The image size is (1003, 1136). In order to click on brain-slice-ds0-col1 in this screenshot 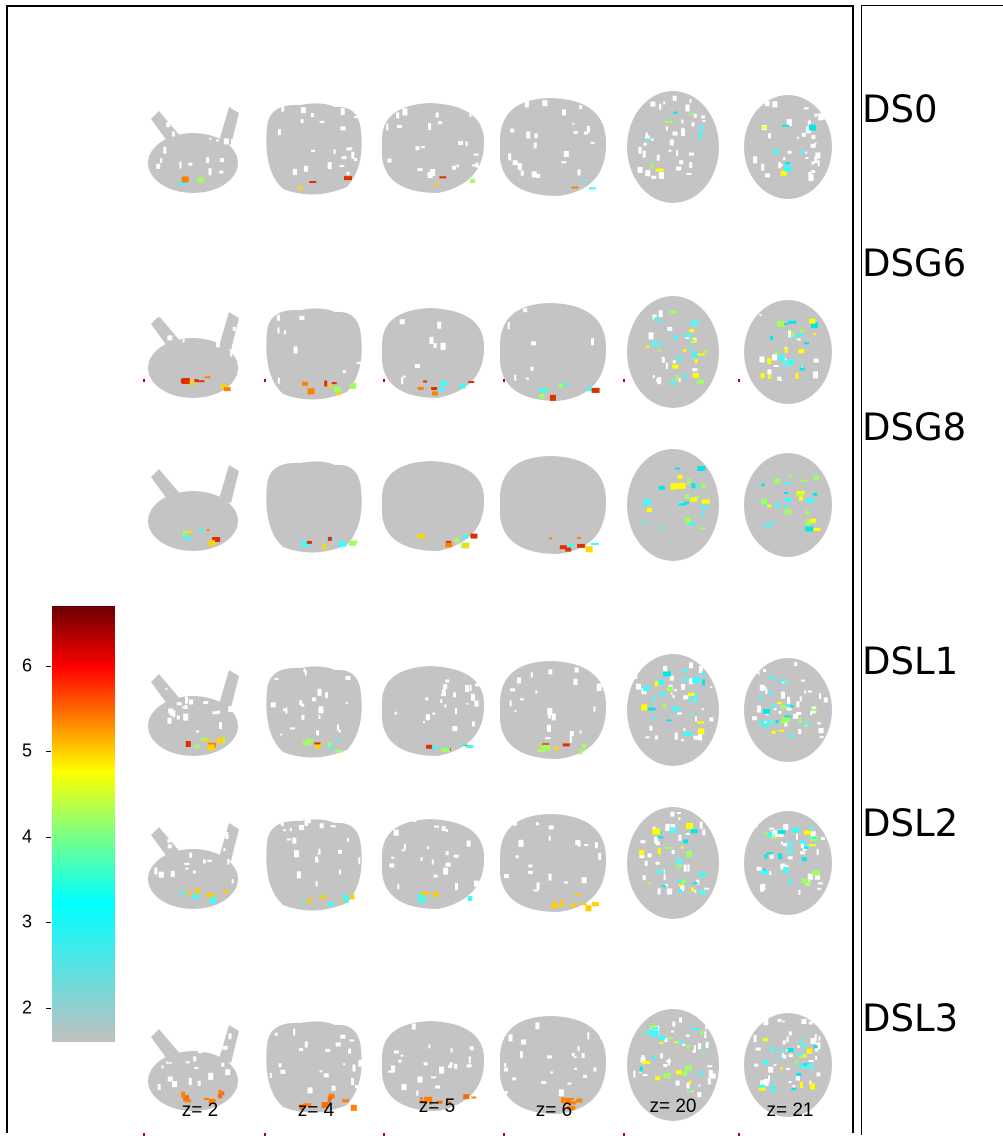, I will do `click(193, 147)`.